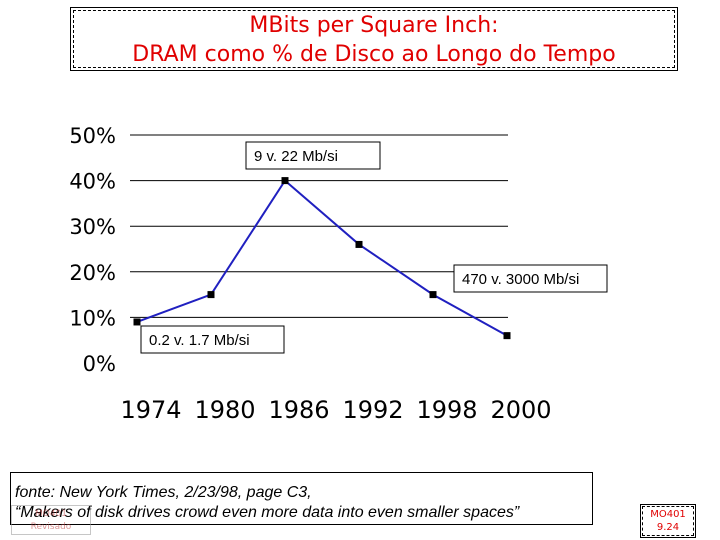 Image resolution: width=720 pixels, height=540 pixels. I want to click on x-tick-label: 1974, so click(150, 410).